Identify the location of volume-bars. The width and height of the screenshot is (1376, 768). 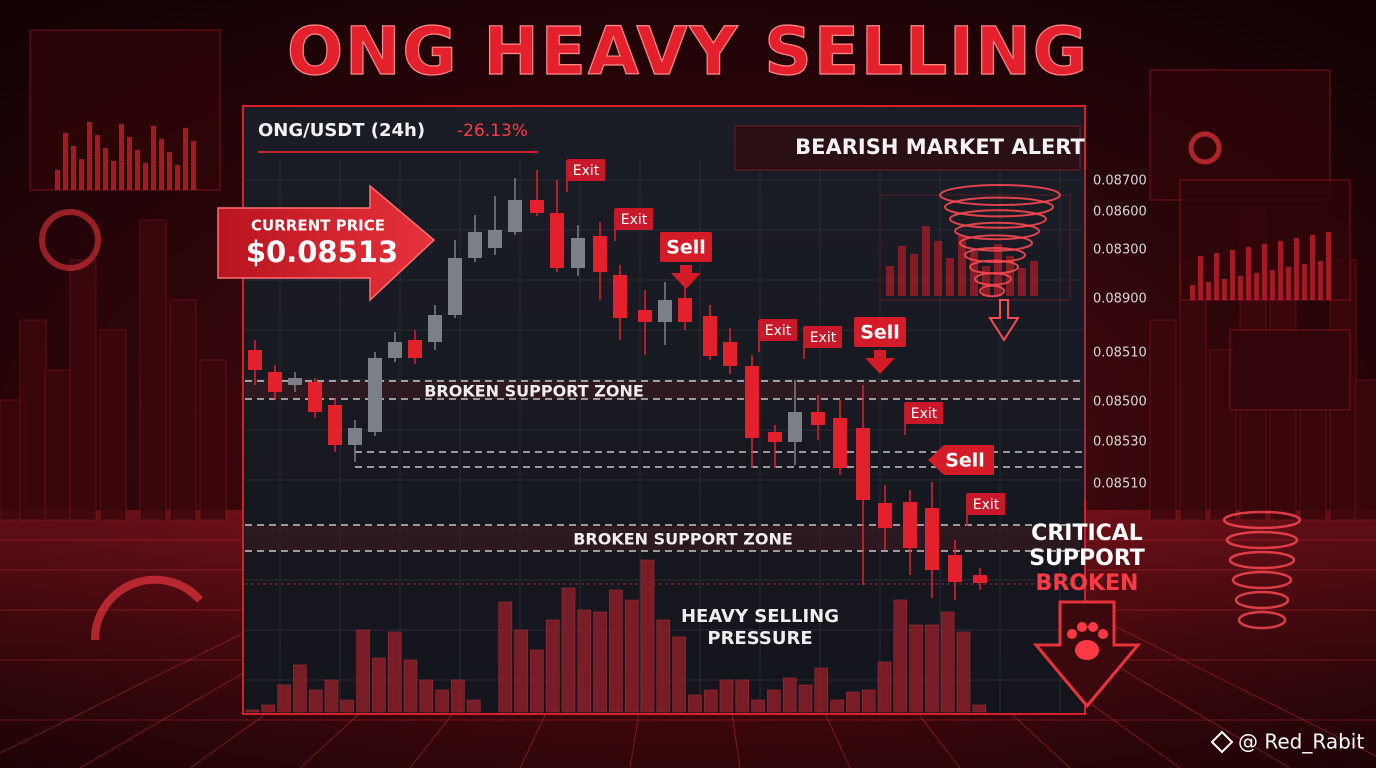
(616, 636).